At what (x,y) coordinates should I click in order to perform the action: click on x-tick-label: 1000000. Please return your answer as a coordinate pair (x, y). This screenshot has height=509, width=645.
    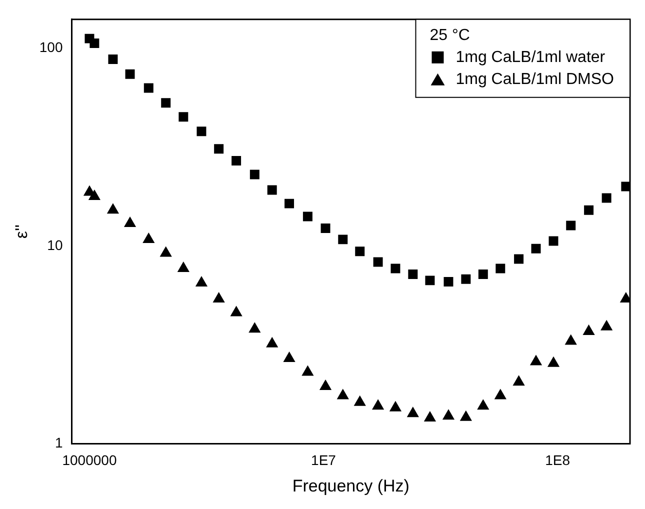
    Looking at the image, I should click on (89, 460).